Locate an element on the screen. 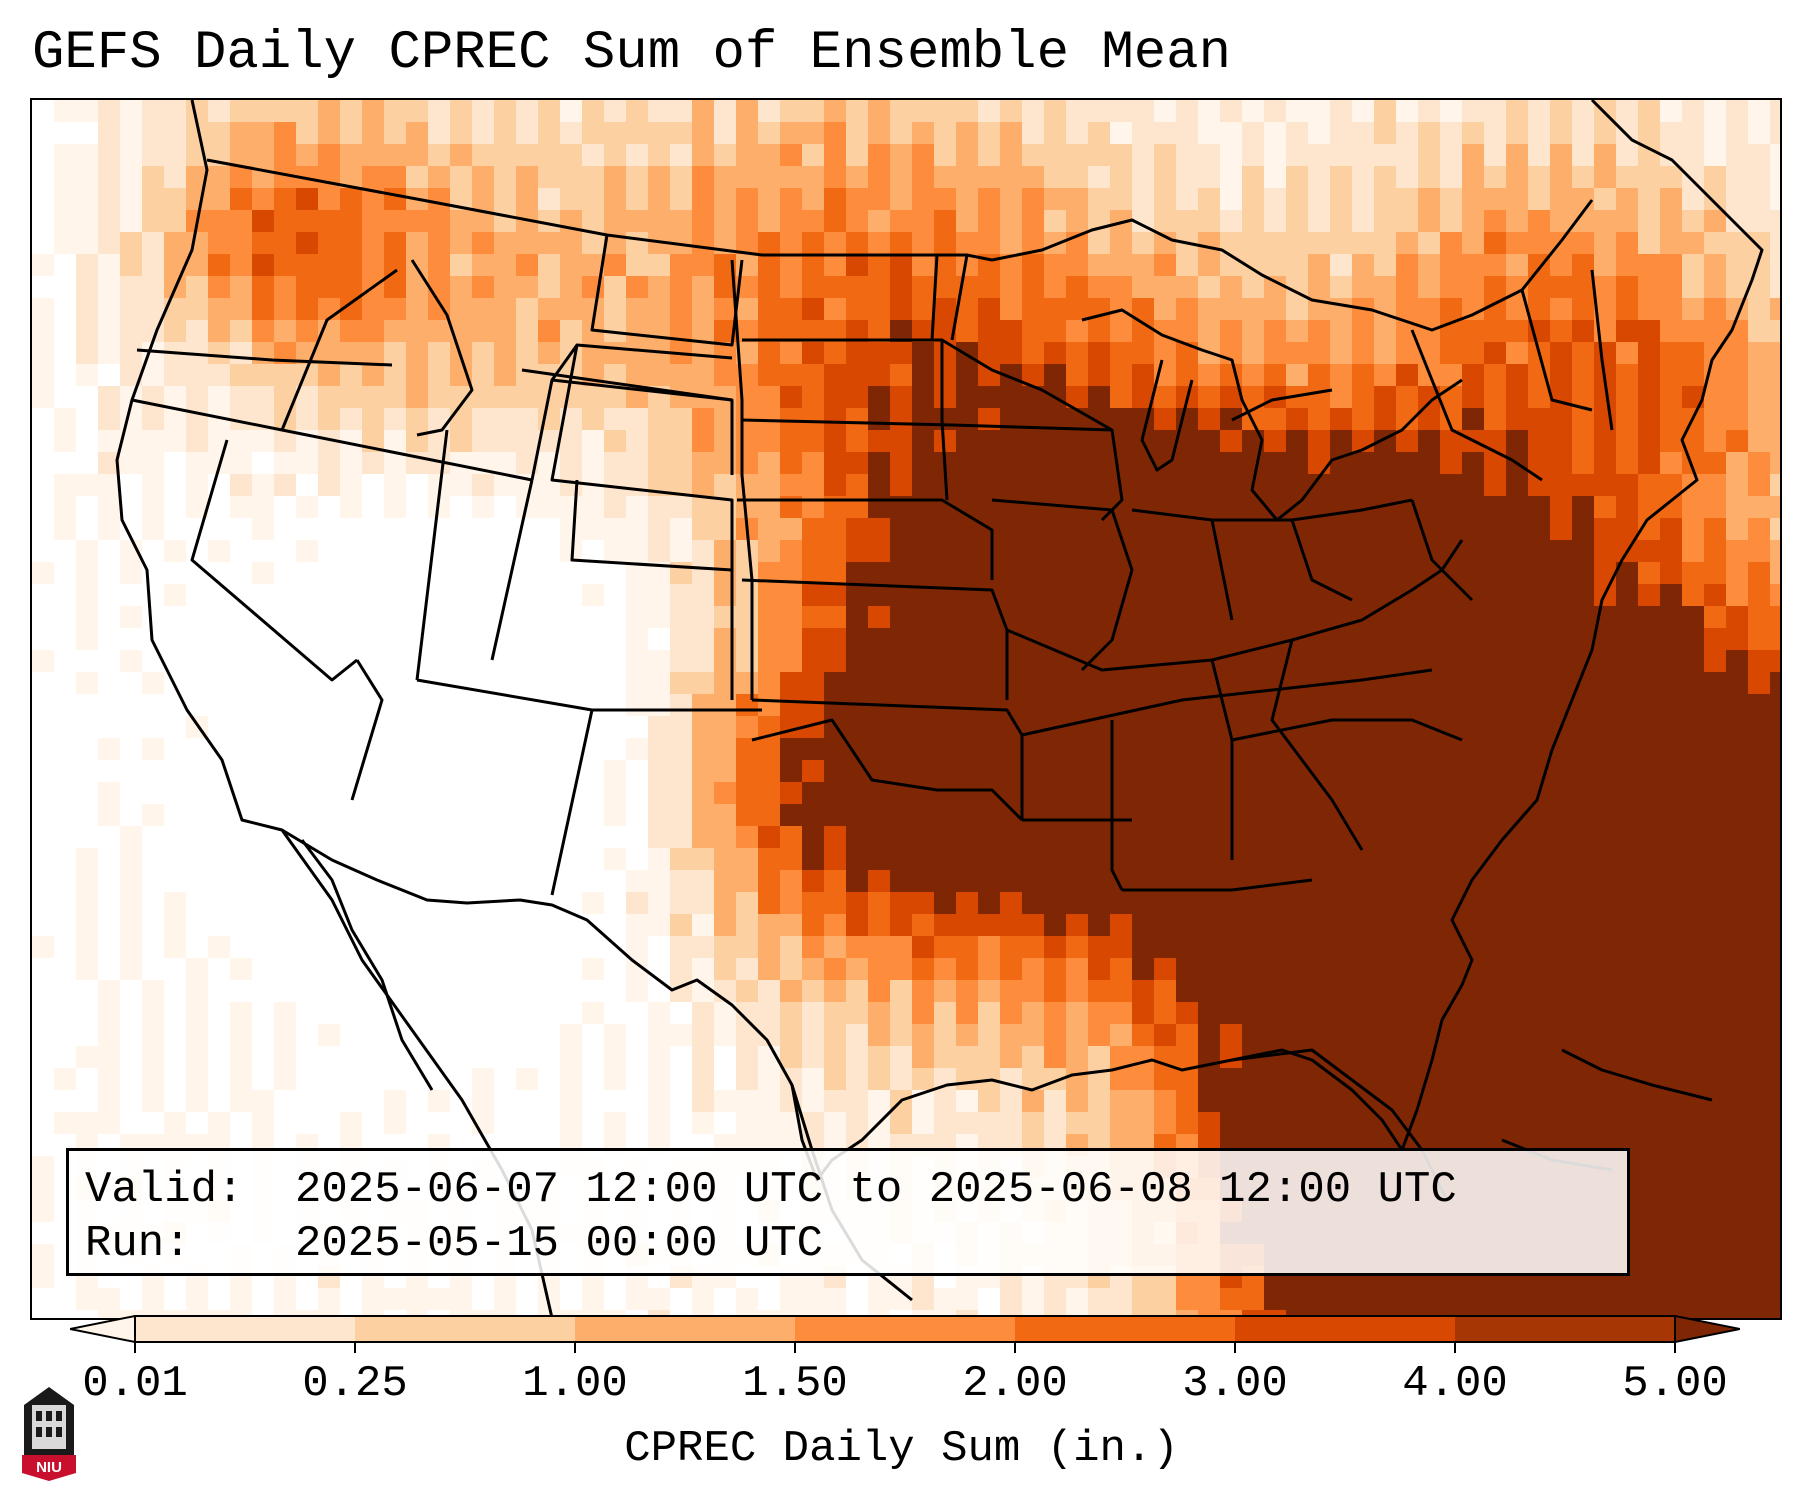 The height and width of the screenshot is (1500, 1803). colorbar-extend-low is located at coordinates (103, 1329).